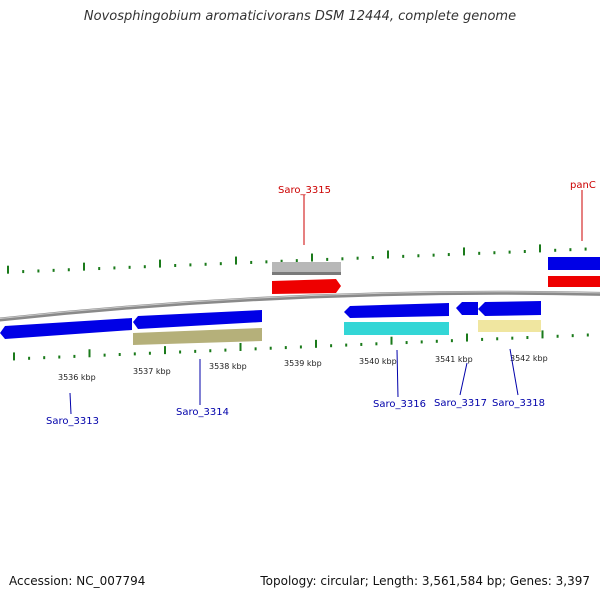 This screenshot has height=600, width=600. Describe the element at coordinates (66, 328) in the screenshot. I see `saro-3313-feature` at that location.